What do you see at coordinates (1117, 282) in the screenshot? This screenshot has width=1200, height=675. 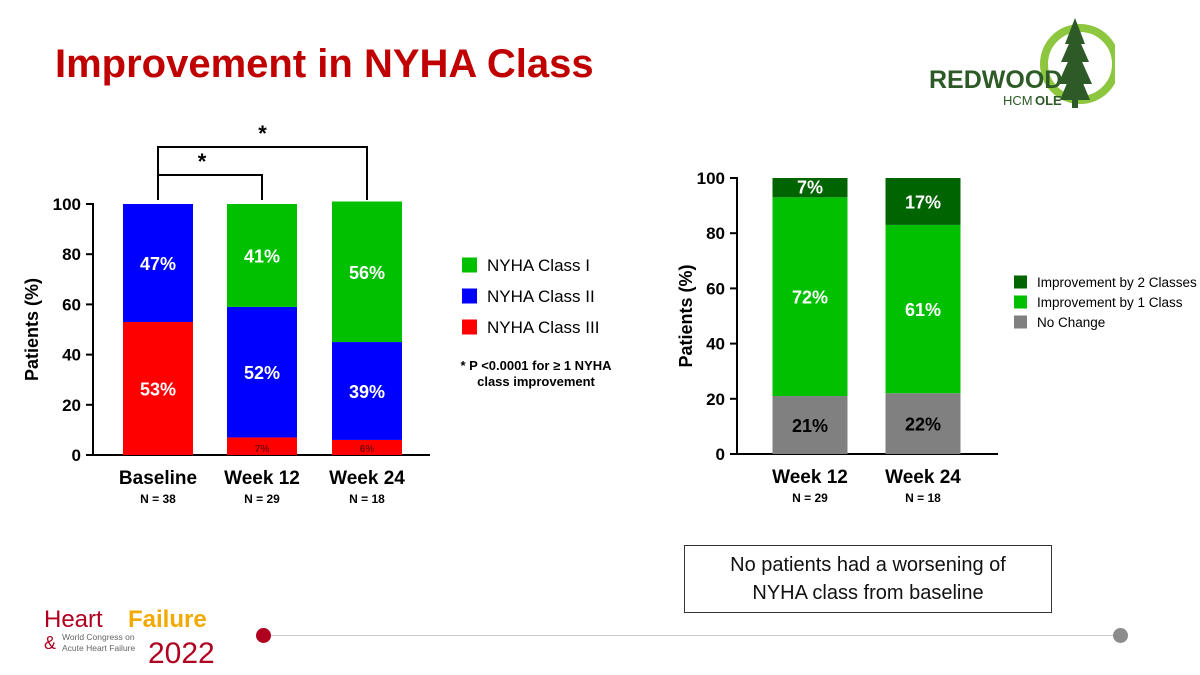 I see `legend-label: Improvement by 2 Classes` at bounding box center [1117, 282].